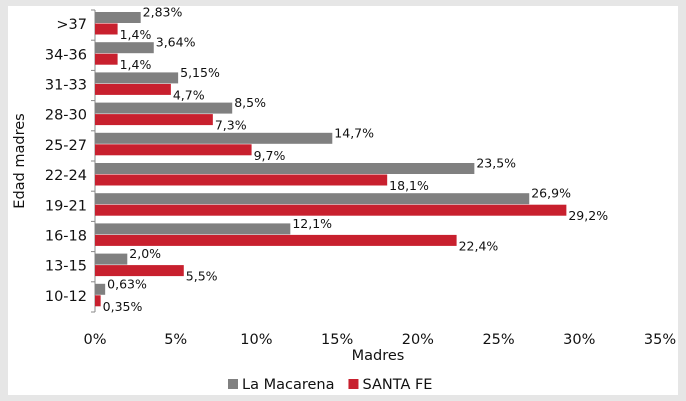 Image resolution: width=686 pixels, height=401 pixels. I want to click on data-label: 29,2%, so click(588, 215).